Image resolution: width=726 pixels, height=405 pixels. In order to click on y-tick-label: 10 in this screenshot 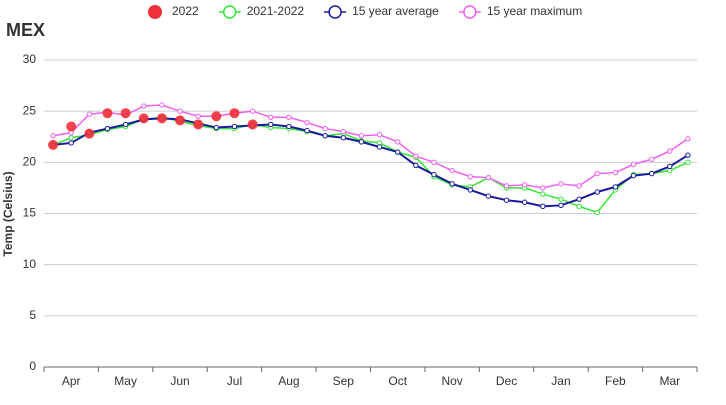, I will do `click(30, 264)`.